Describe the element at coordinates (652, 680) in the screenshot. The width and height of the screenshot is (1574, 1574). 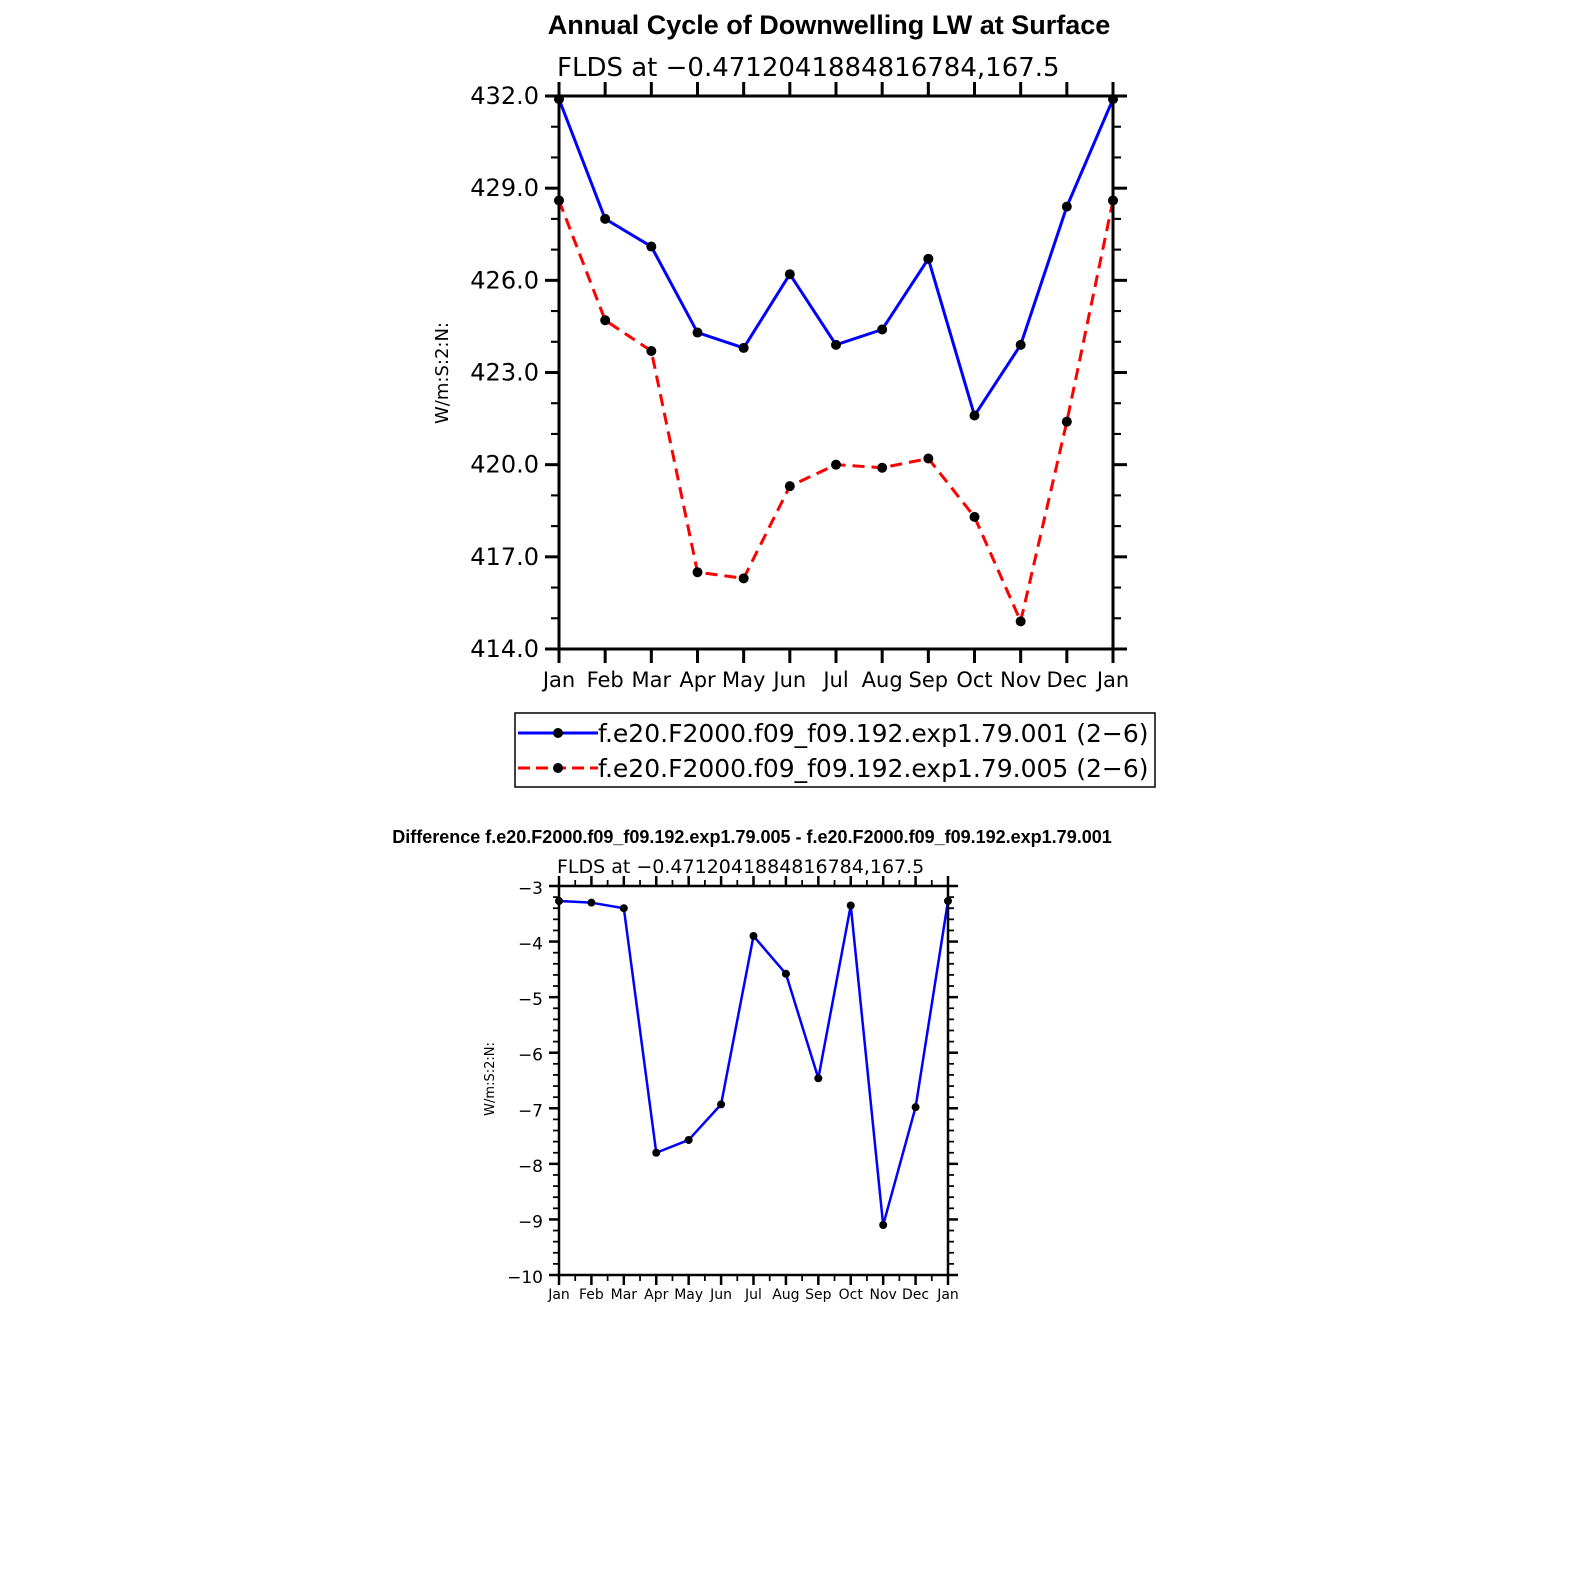
I see `chart1-xtick-label: Mar` at that location.